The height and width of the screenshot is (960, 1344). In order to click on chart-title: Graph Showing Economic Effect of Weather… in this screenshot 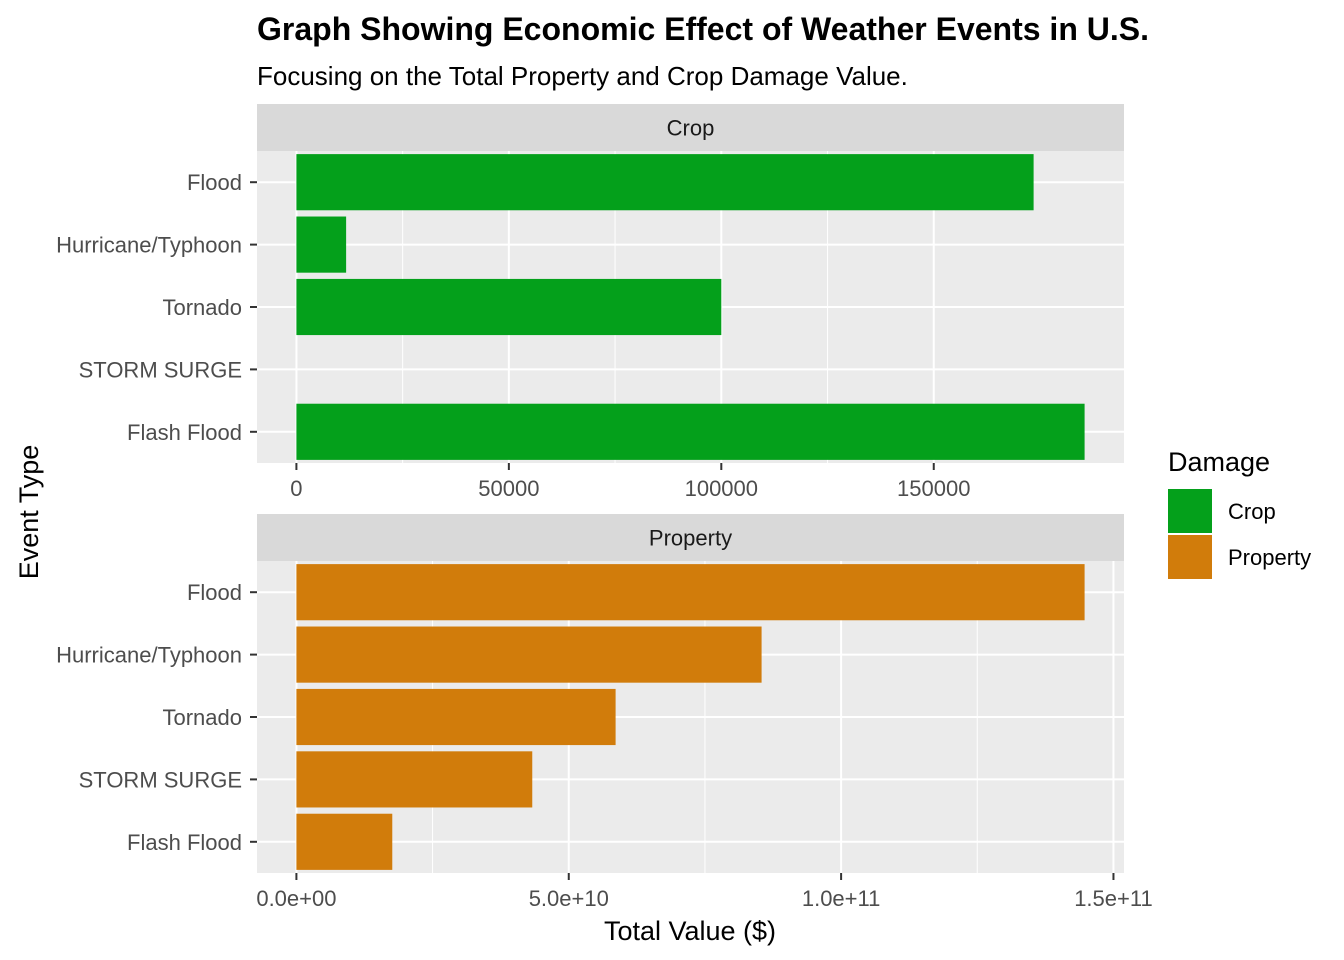, I will do `click(703, 29)`.